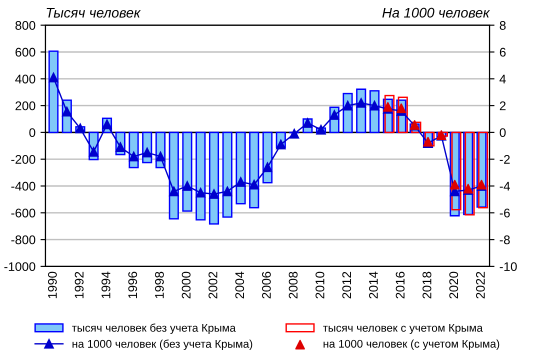 This screenshot has height=360, width=535. Describe the element at coordinates (503, 25) in the screenshot. I see `y2-tick-label: 8` at that location.